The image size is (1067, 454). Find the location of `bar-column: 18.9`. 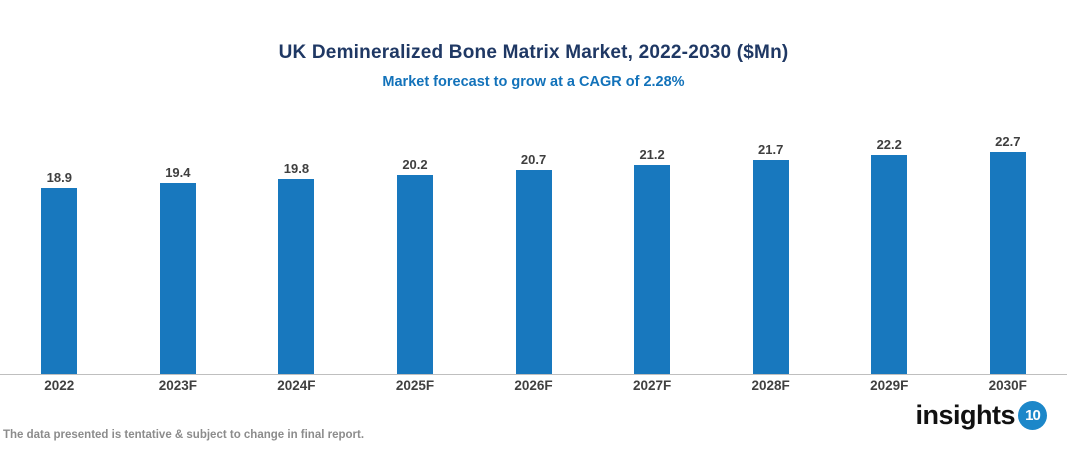

bar-column: 18.9 is located at coordinates (59, 254).